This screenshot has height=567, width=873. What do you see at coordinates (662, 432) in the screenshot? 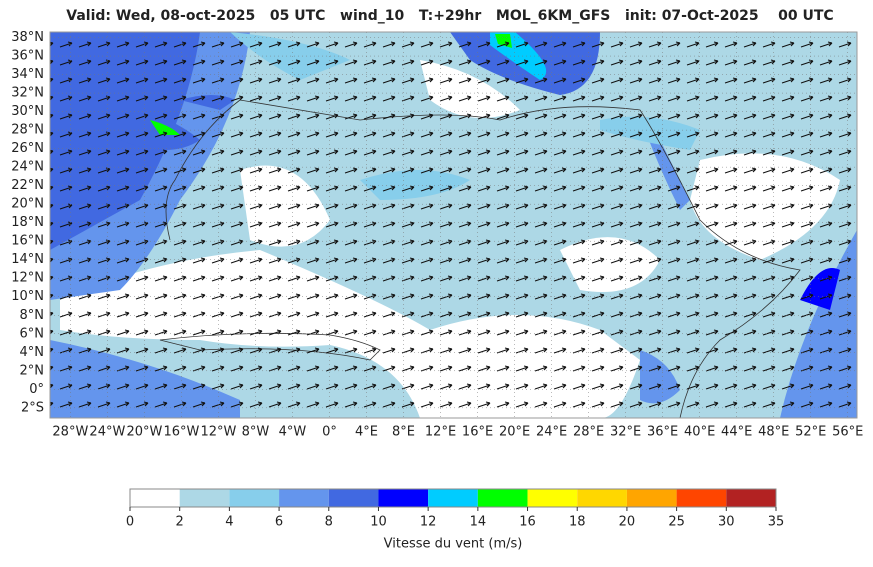
I see `lon-label: 36°E` at bounding box center [662, 432].